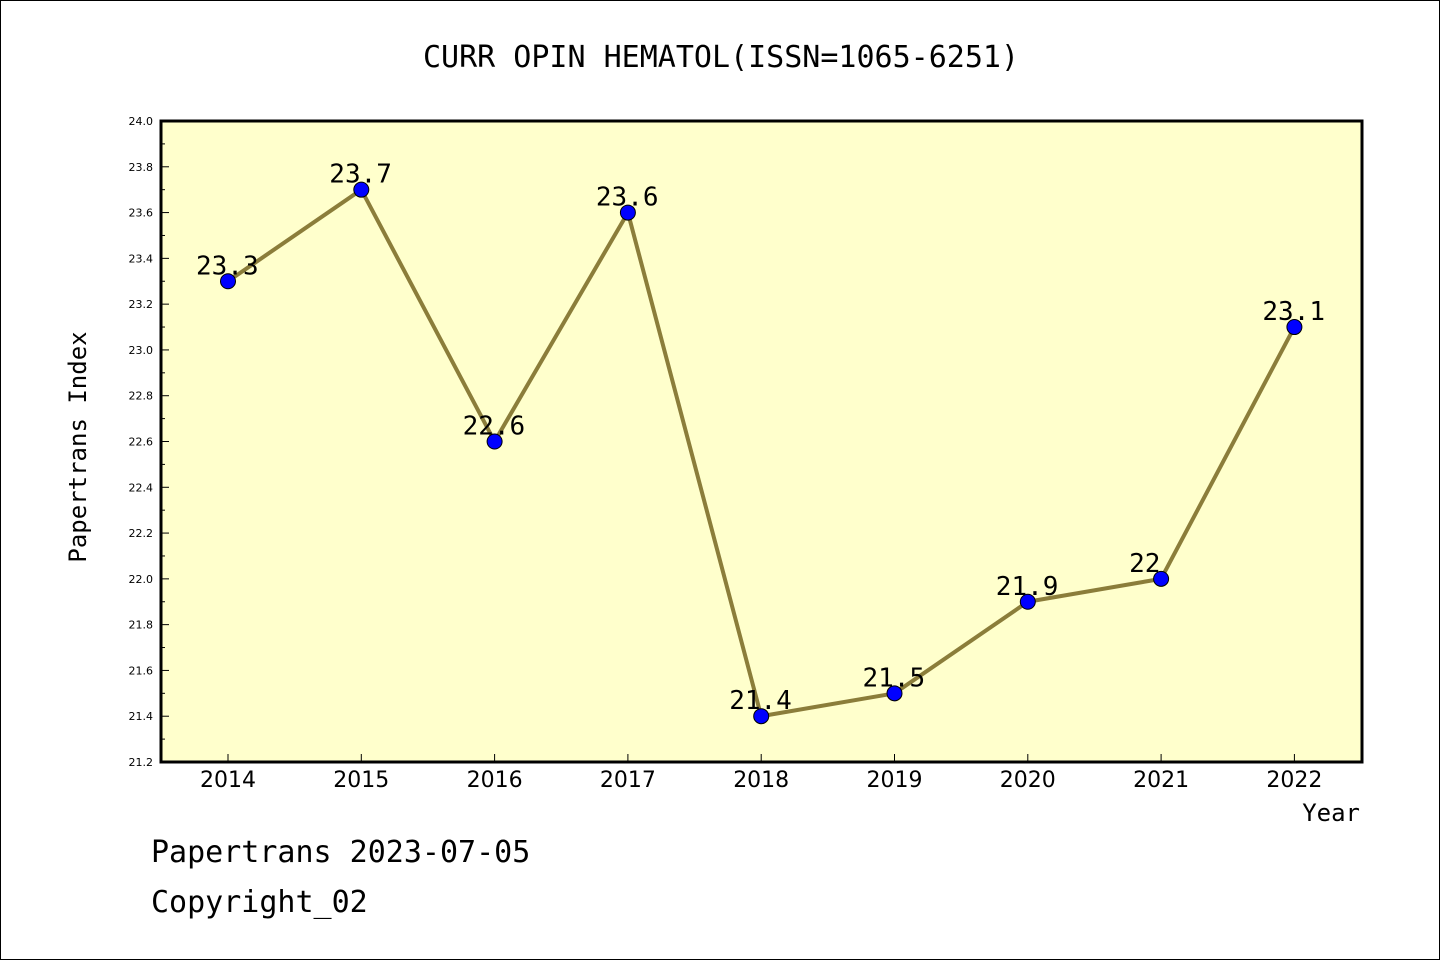 The image size is (1440, 961). Describe the element at coordinates (495, 780) in the screenshot. I see `x-tick-label: 2016` at that location.